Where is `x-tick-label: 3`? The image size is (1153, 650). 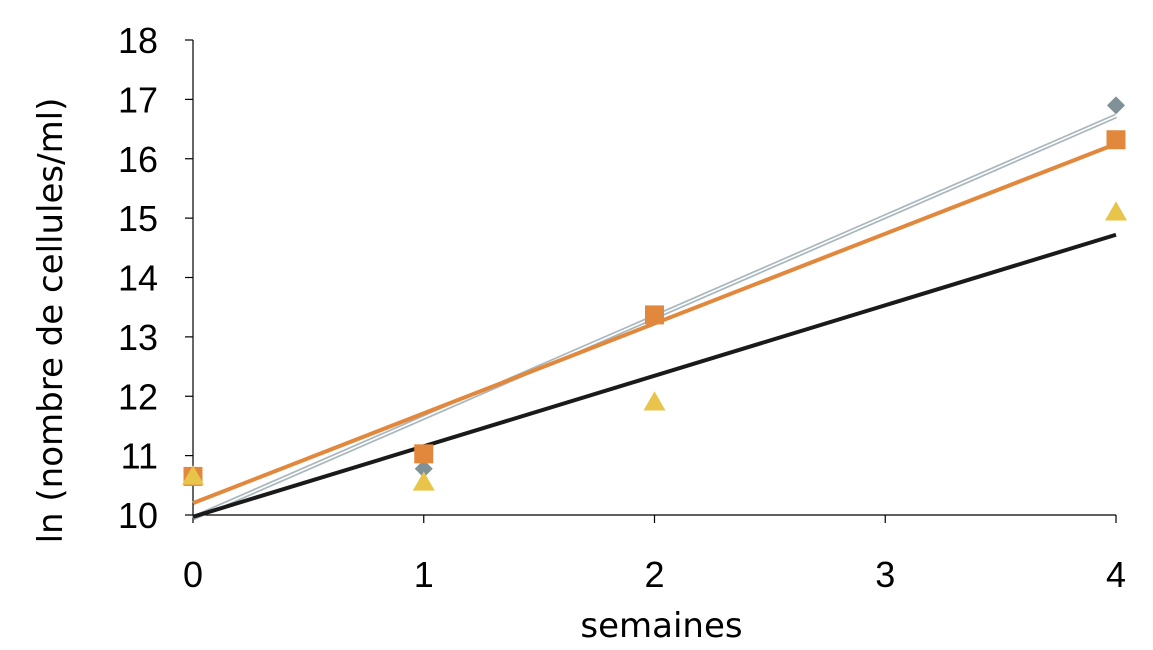
x-tick-label: 3 is located at coordinates (885, 574).